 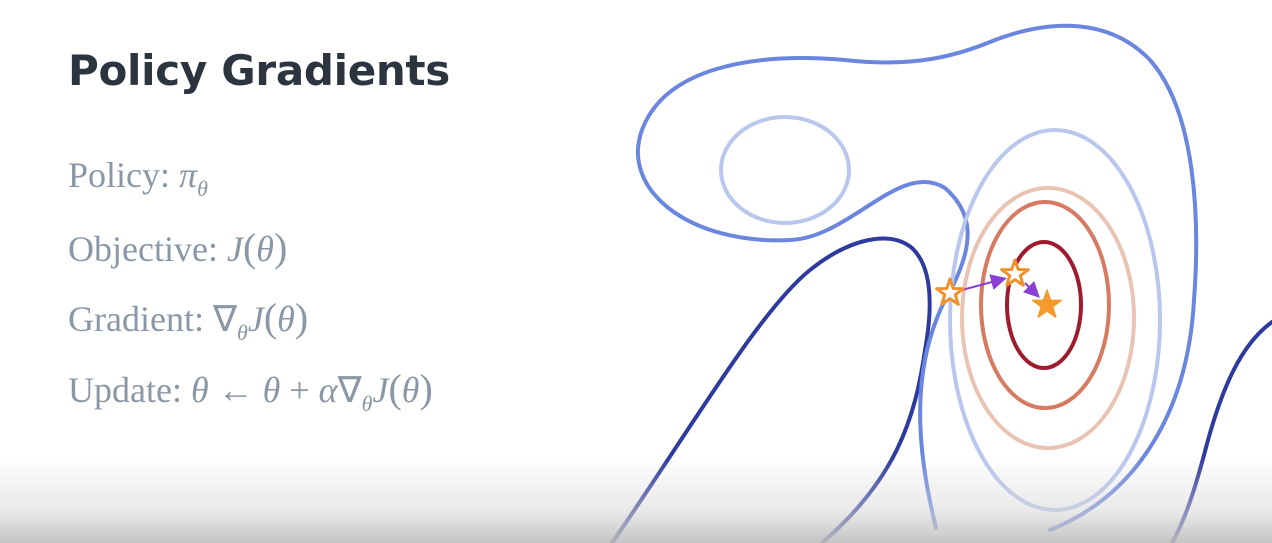 What do you see at coordinates (257, 247) in the screenshot?
I see `objective-expression: J(θ)` at bounding box center [257, 247].